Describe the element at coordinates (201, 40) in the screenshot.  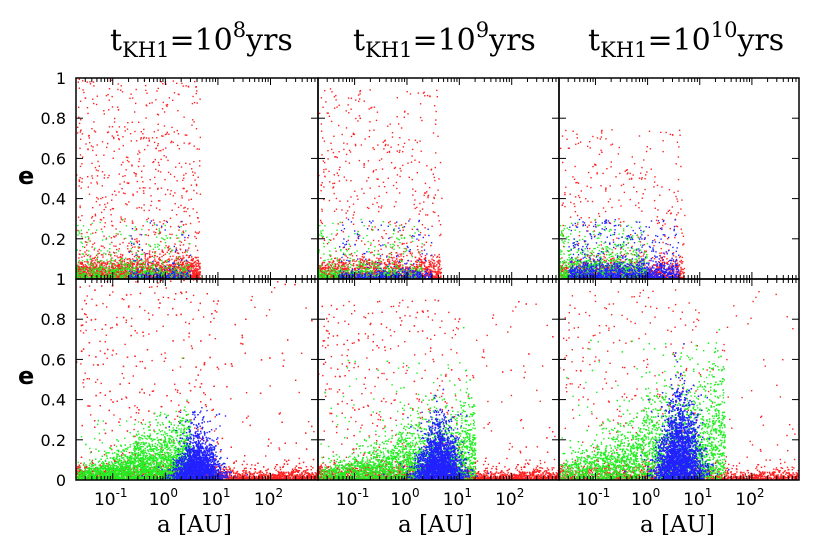
I see `column-title-1: tKH1=108yrs` at that location.